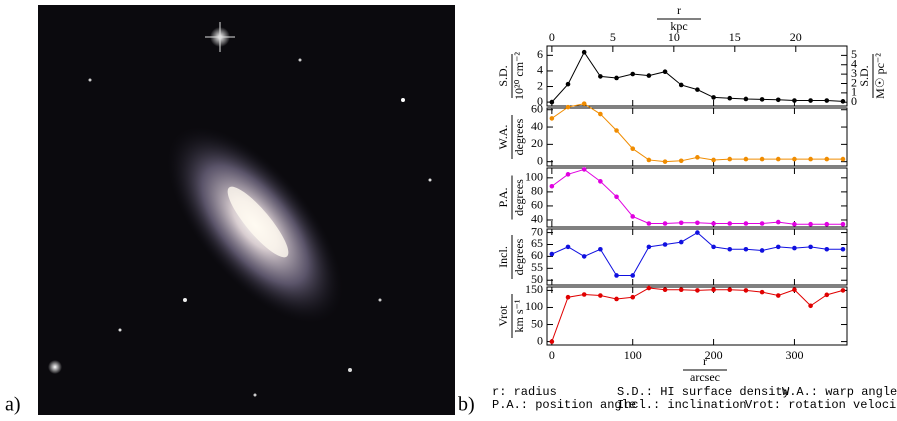 This screenshot has height=421, width=897. Describe the element at coordinates (794, 355) in the screenshot. I see `x-tick-label: 300` at that location.